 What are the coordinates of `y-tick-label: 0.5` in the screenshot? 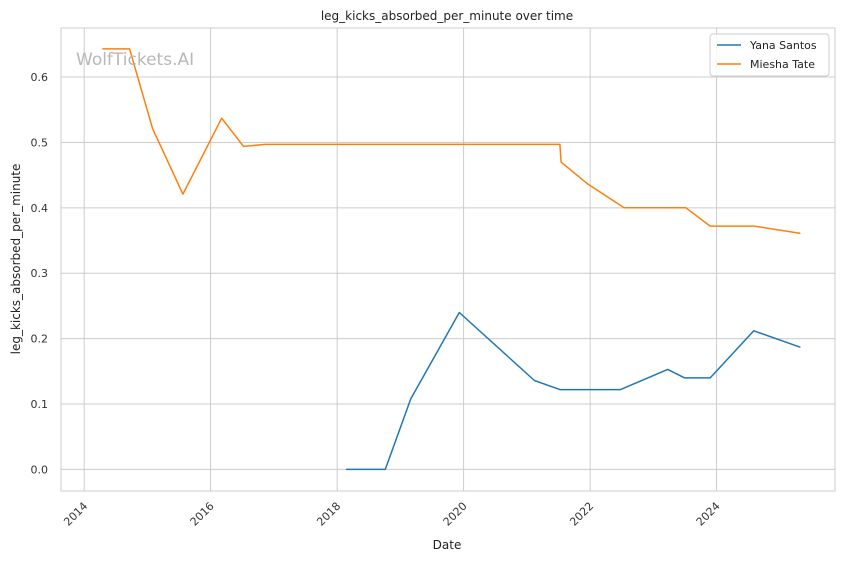 It's located at (40, 142).